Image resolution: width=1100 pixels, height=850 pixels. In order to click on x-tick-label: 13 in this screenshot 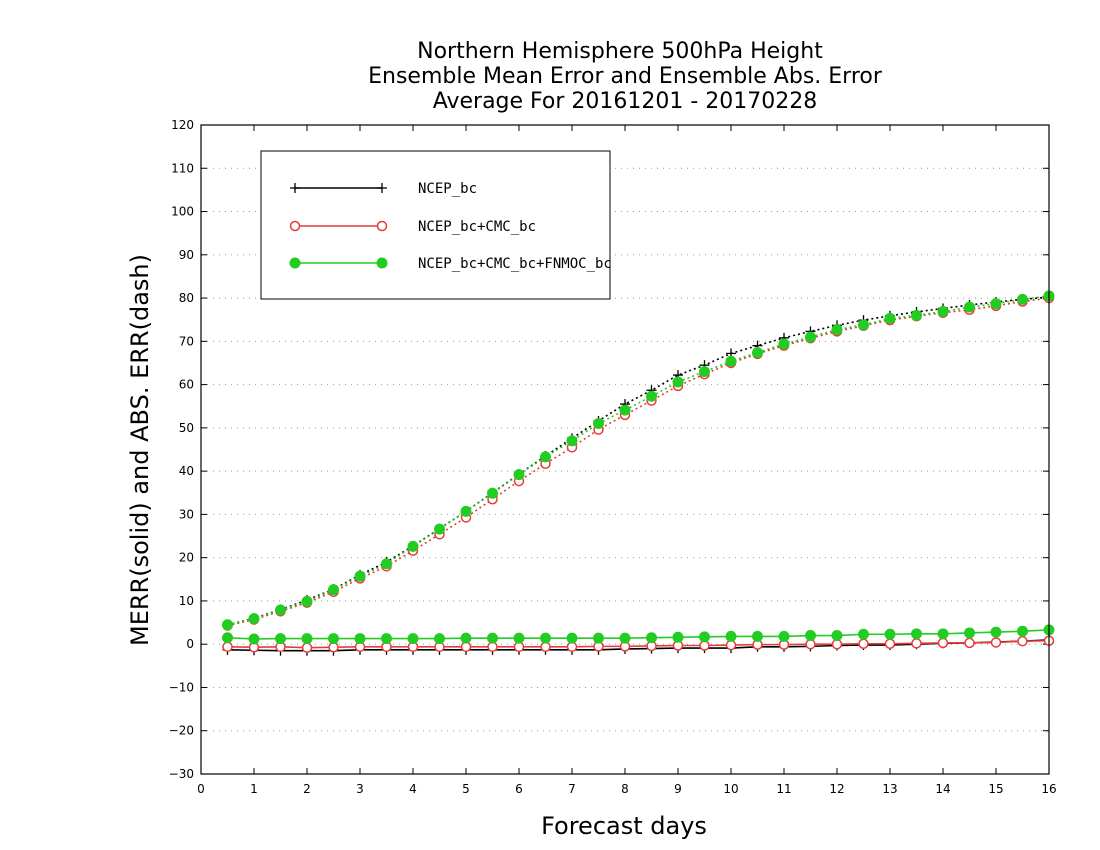, I will do `click(889, 789)`.